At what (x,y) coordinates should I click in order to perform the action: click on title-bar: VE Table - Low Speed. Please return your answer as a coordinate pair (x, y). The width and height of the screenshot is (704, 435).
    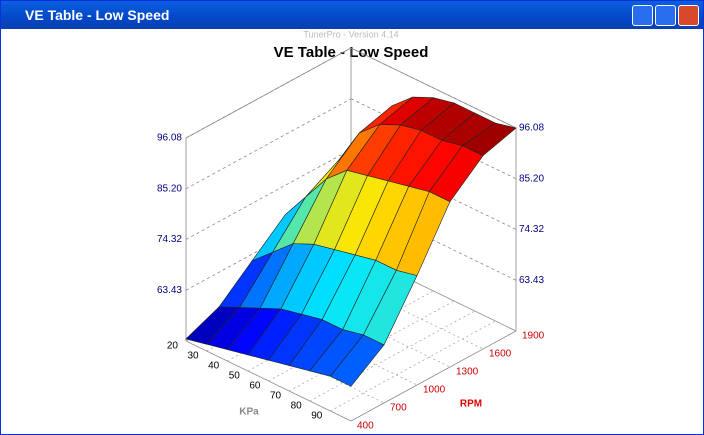
    Looking at the image, I should click on (352, 15).